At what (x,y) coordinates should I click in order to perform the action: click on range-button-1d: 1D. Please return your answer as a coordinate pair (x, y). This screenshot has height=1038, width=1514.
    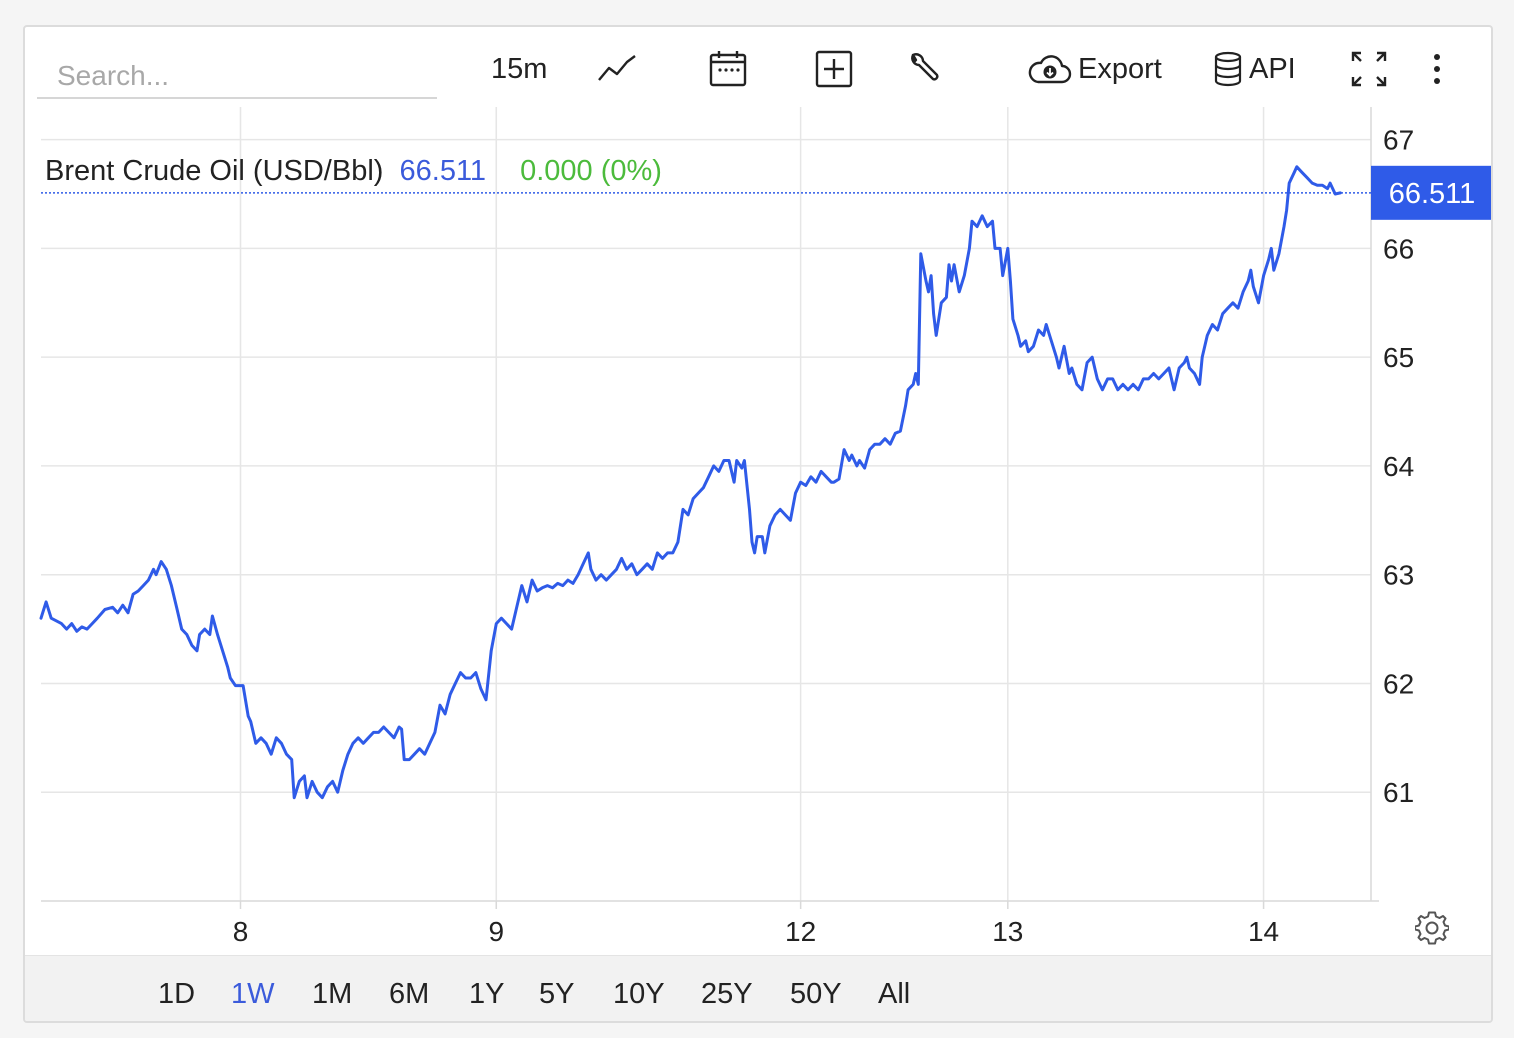
    Looking at the image, I should click on (177, 994).